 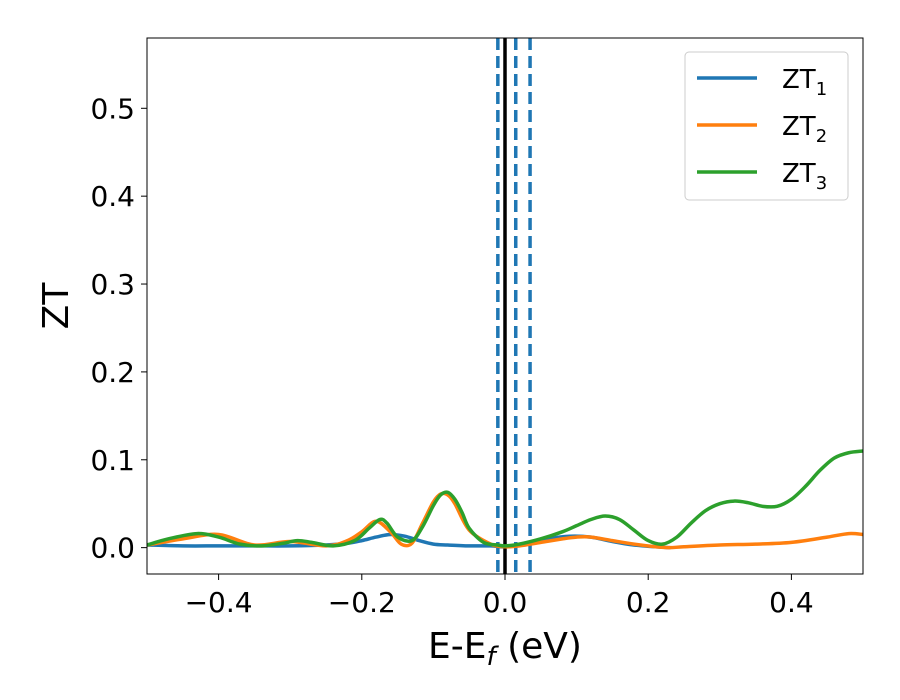 What do you see at coordinates (112, 548) in the screenshot?
I see `y-tick-label: 0.0` at bounding box center [112, 548].